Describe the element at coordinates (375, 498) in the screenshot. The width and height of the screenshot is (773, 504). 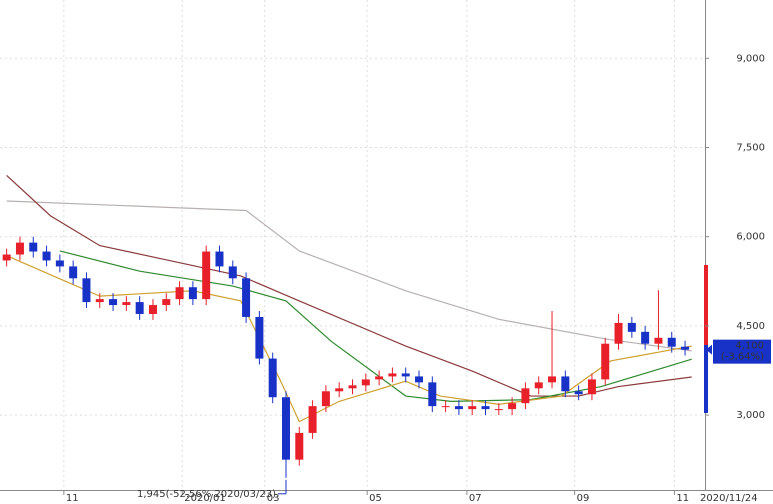
I see `x-tick-label: 05` at that location.